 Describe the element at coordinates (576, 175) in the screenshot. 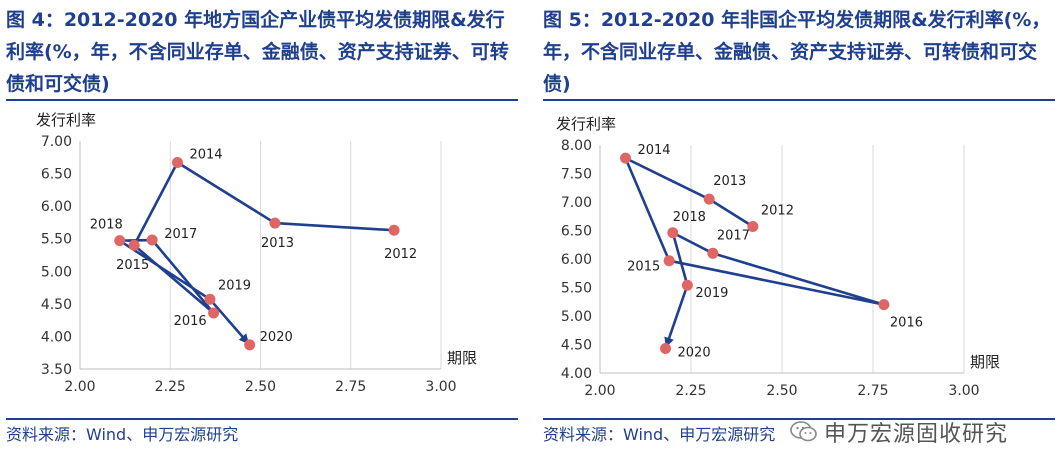

I see `y-tick-label: 7.50` at that location.